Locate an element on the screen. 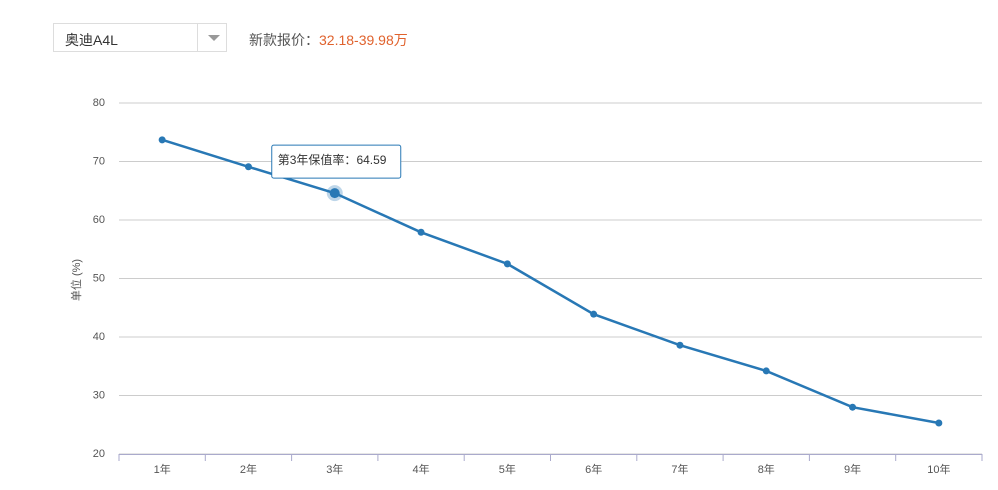 The image size is (998, 490). x-tick-label: 8年 is located at coordinates (766, 469).